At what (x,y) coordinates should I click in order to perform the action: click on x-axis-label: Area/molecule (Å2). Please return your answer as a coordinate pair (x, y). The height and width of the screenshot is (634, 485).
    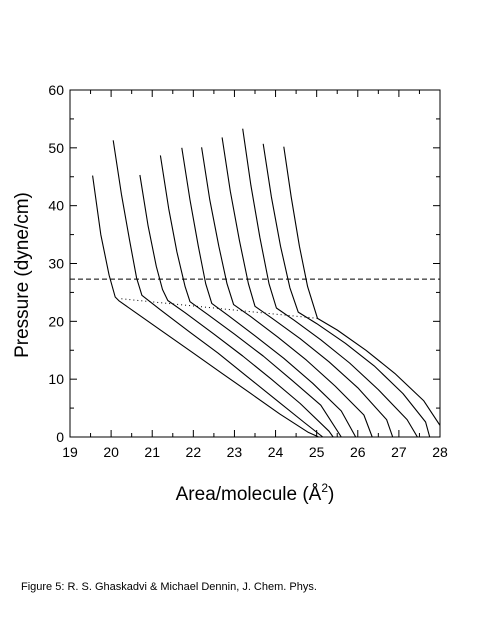
    Looking at the image, I should click on (255, 493).